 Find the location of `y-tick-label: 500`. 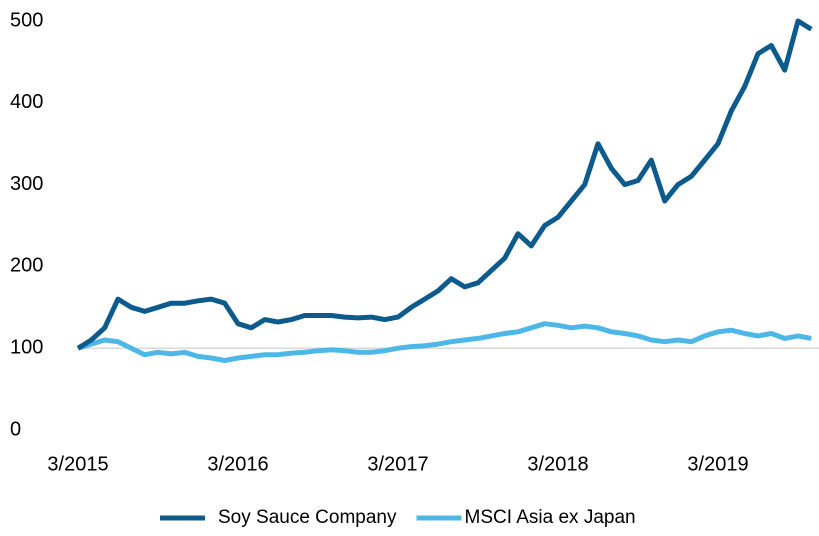

y-tick-label: 500 is located at coordinates (26, 20).